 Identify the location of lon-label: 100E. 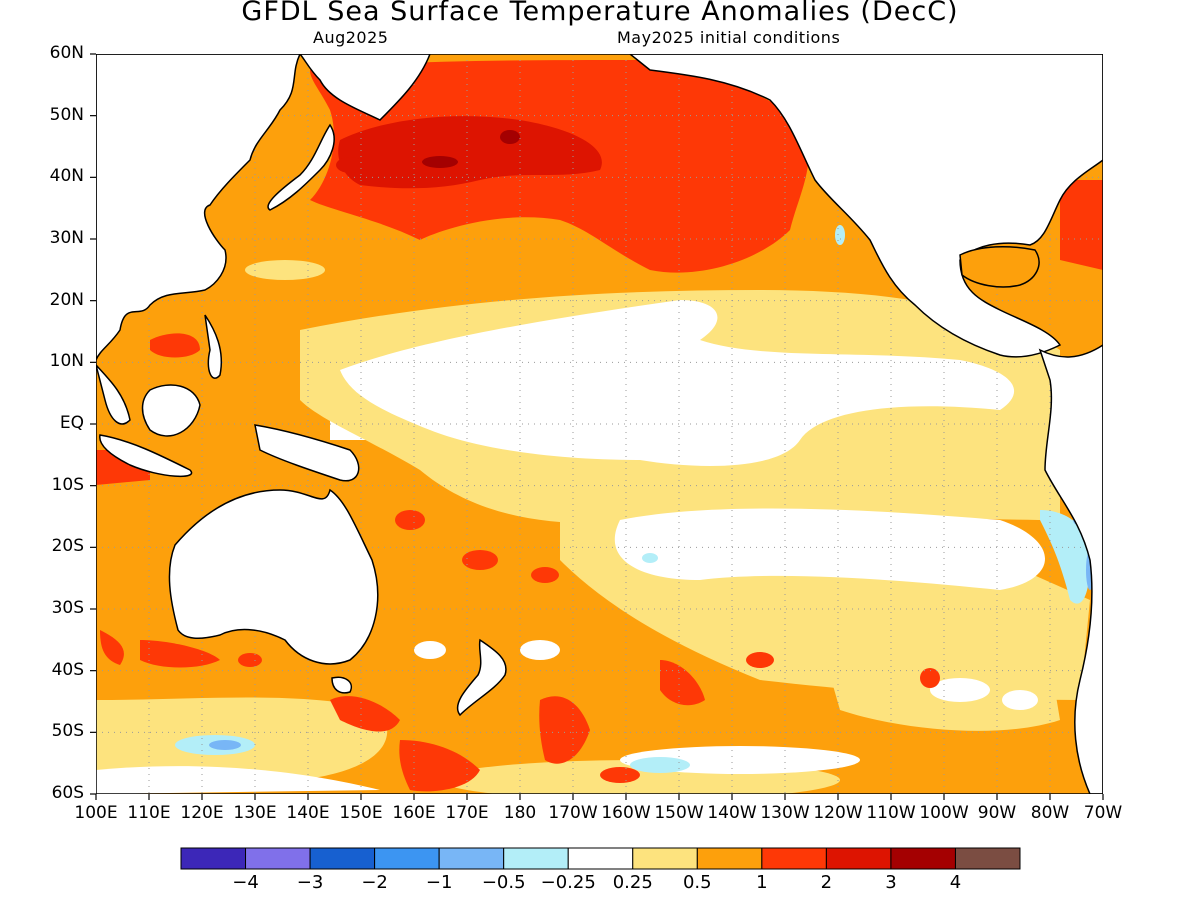
(96, 813).